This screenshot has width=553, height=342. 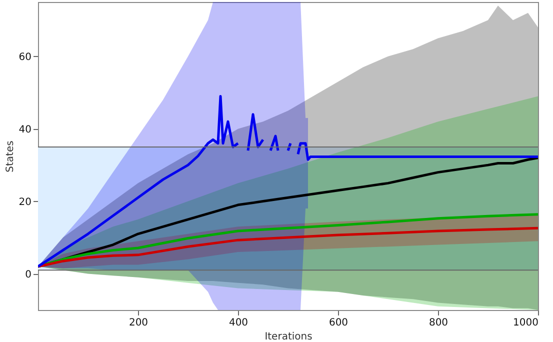 I want to click on line-series, so click(x=288, y=247).